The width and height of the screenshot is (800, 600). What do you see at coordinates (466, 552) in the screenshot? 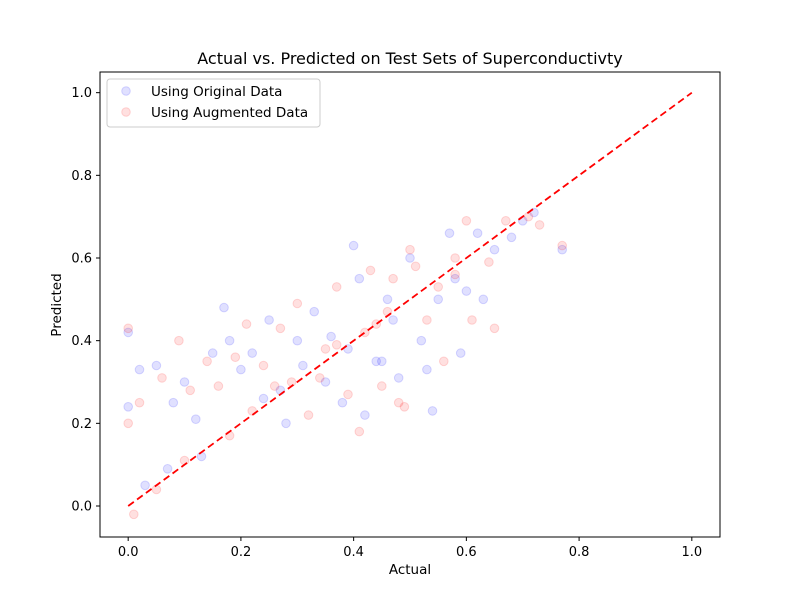
I see `x-tick-label: 0.6` at bounding box center [466, 552].